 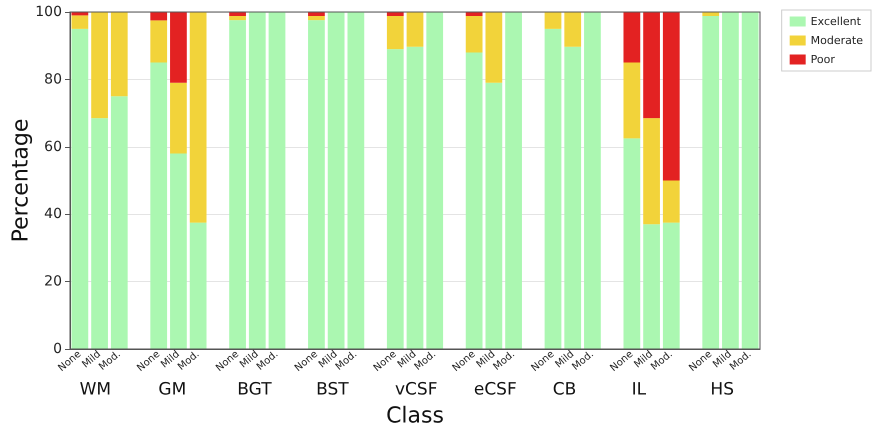 I want to click on y-tick-label: 40, so click(x=53, y=214).